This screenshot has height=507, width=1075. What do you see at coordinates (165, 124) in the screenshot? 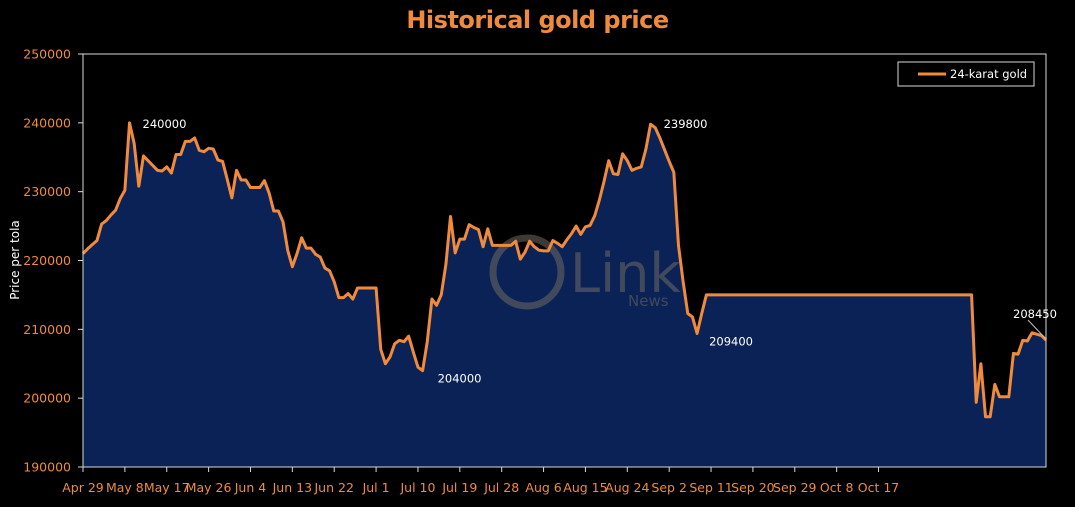
I see `data-label: 240000` at bounding box center [165, 124].